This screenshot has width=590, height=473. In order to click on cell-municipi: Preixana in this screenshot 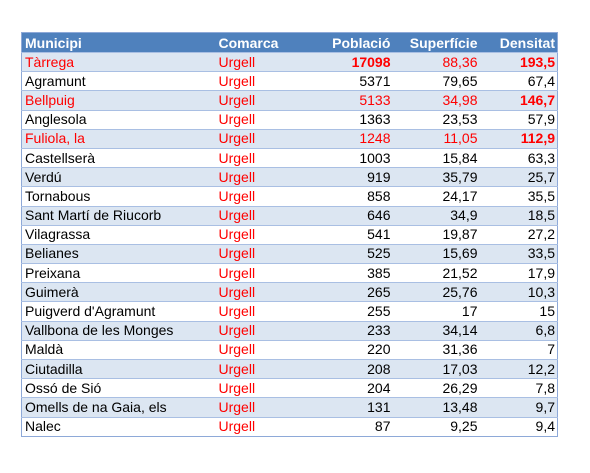, I will do `click(118, 273)`.